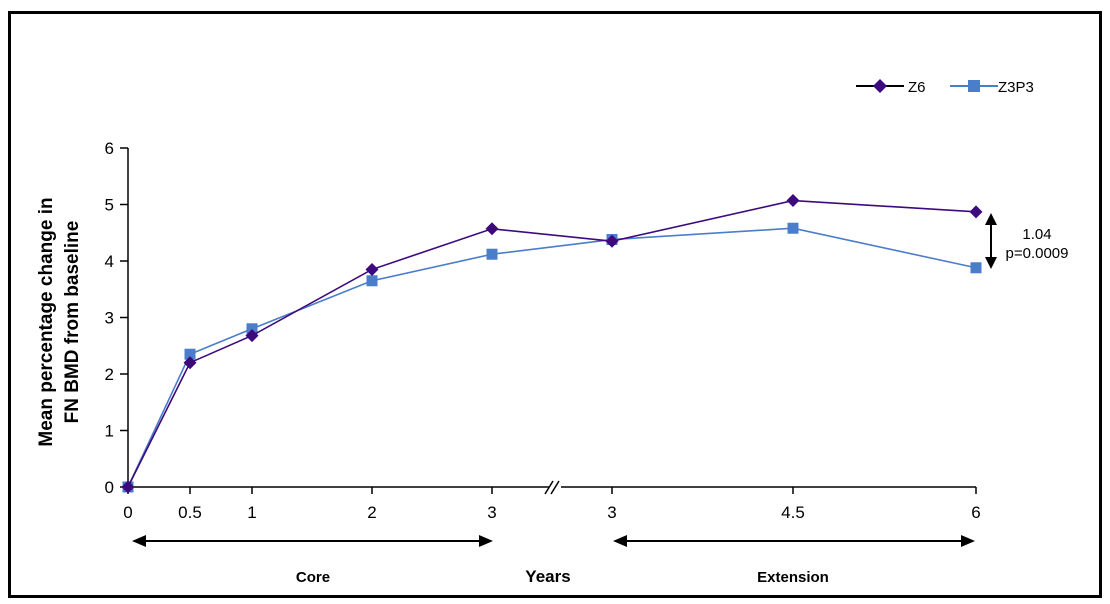  What do you see at coordinates (251, 512) in the screenshot?
I see `x-tick-label-2: 1` at bounding box center [251, 512].